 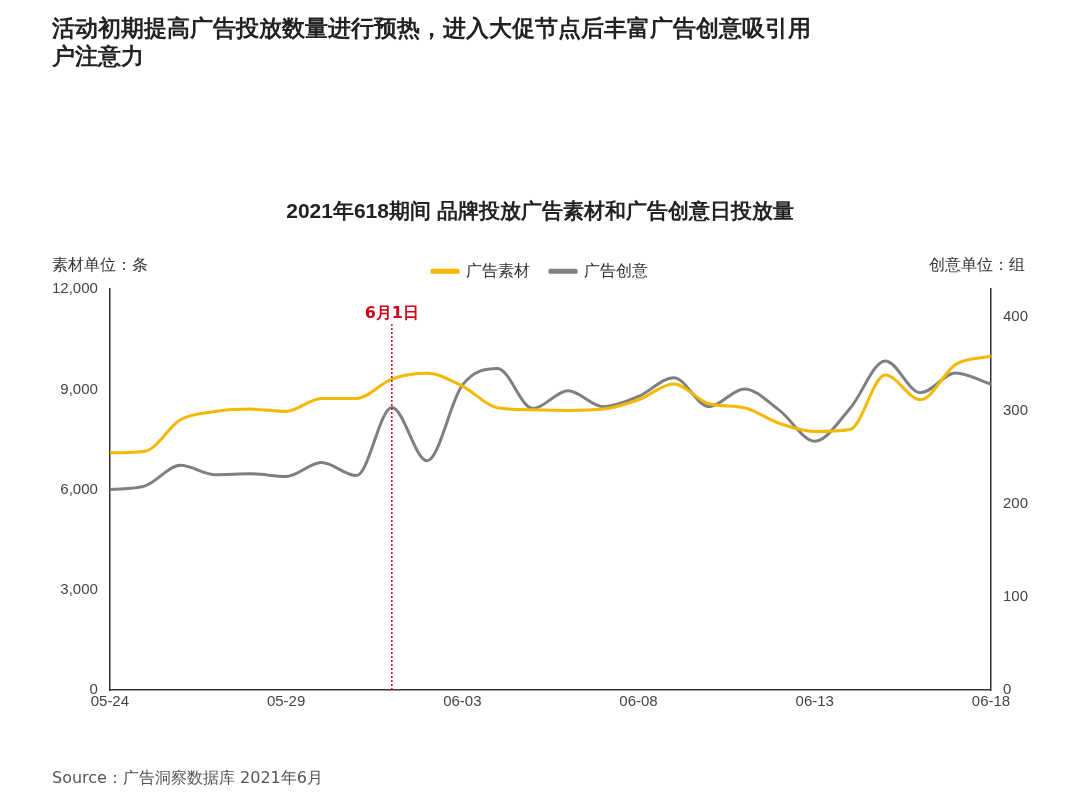 I want to click on chart-subtitle: 2021年618期间 品牌投放广告素材和广告创意日投放量, so click(x=540, y=211).